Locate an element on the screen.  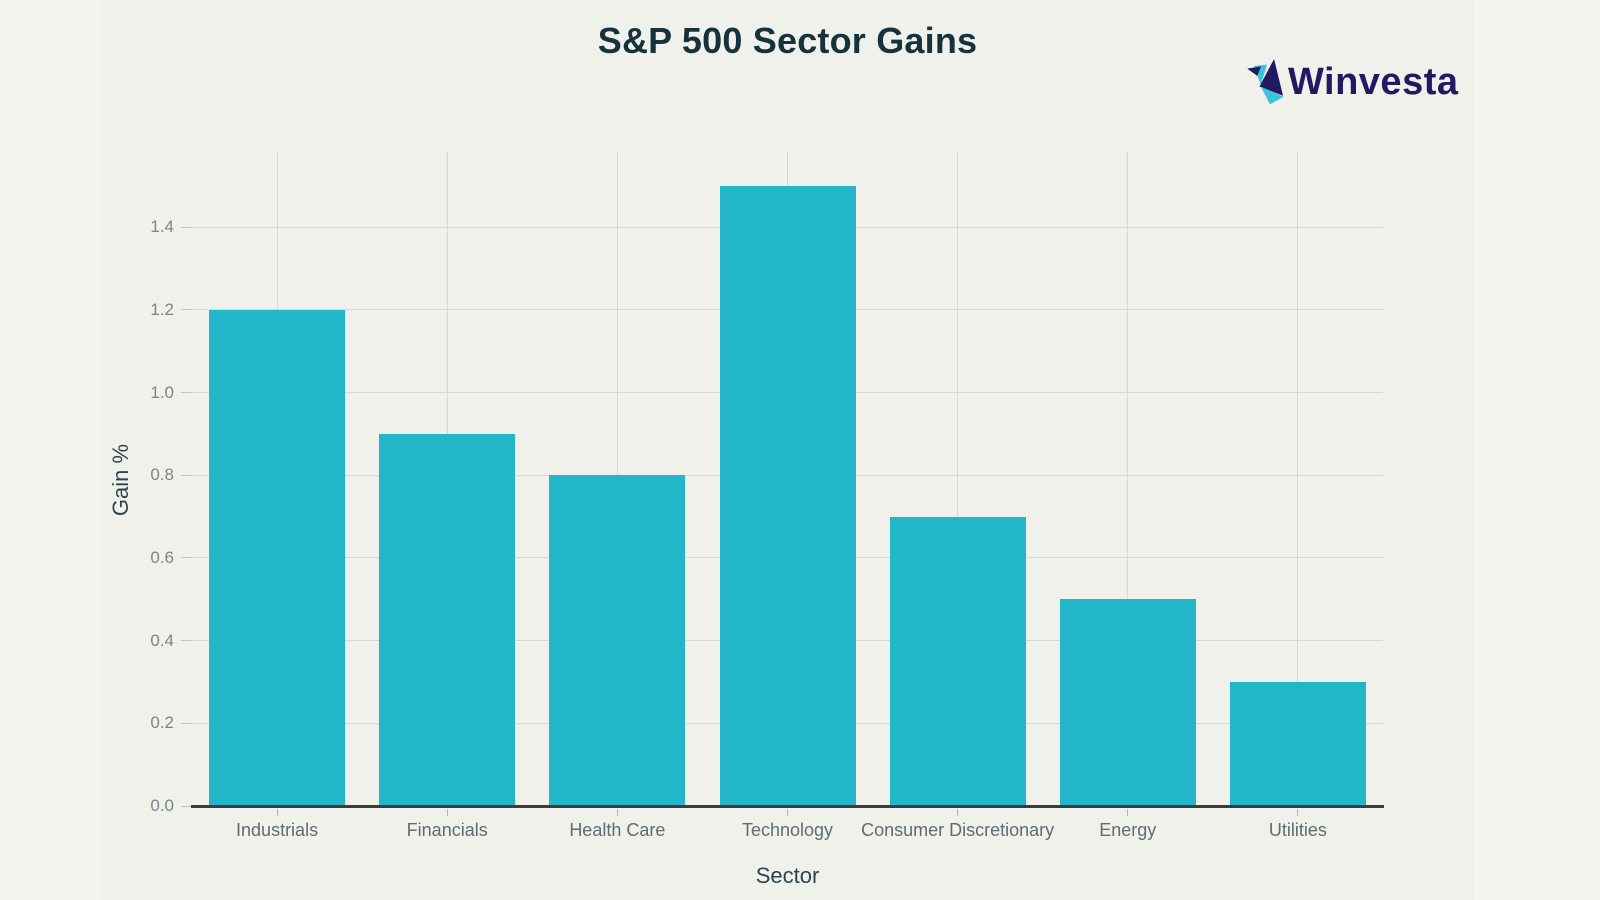
x-tick-label: Health Care is located at coordinates (617, 830).